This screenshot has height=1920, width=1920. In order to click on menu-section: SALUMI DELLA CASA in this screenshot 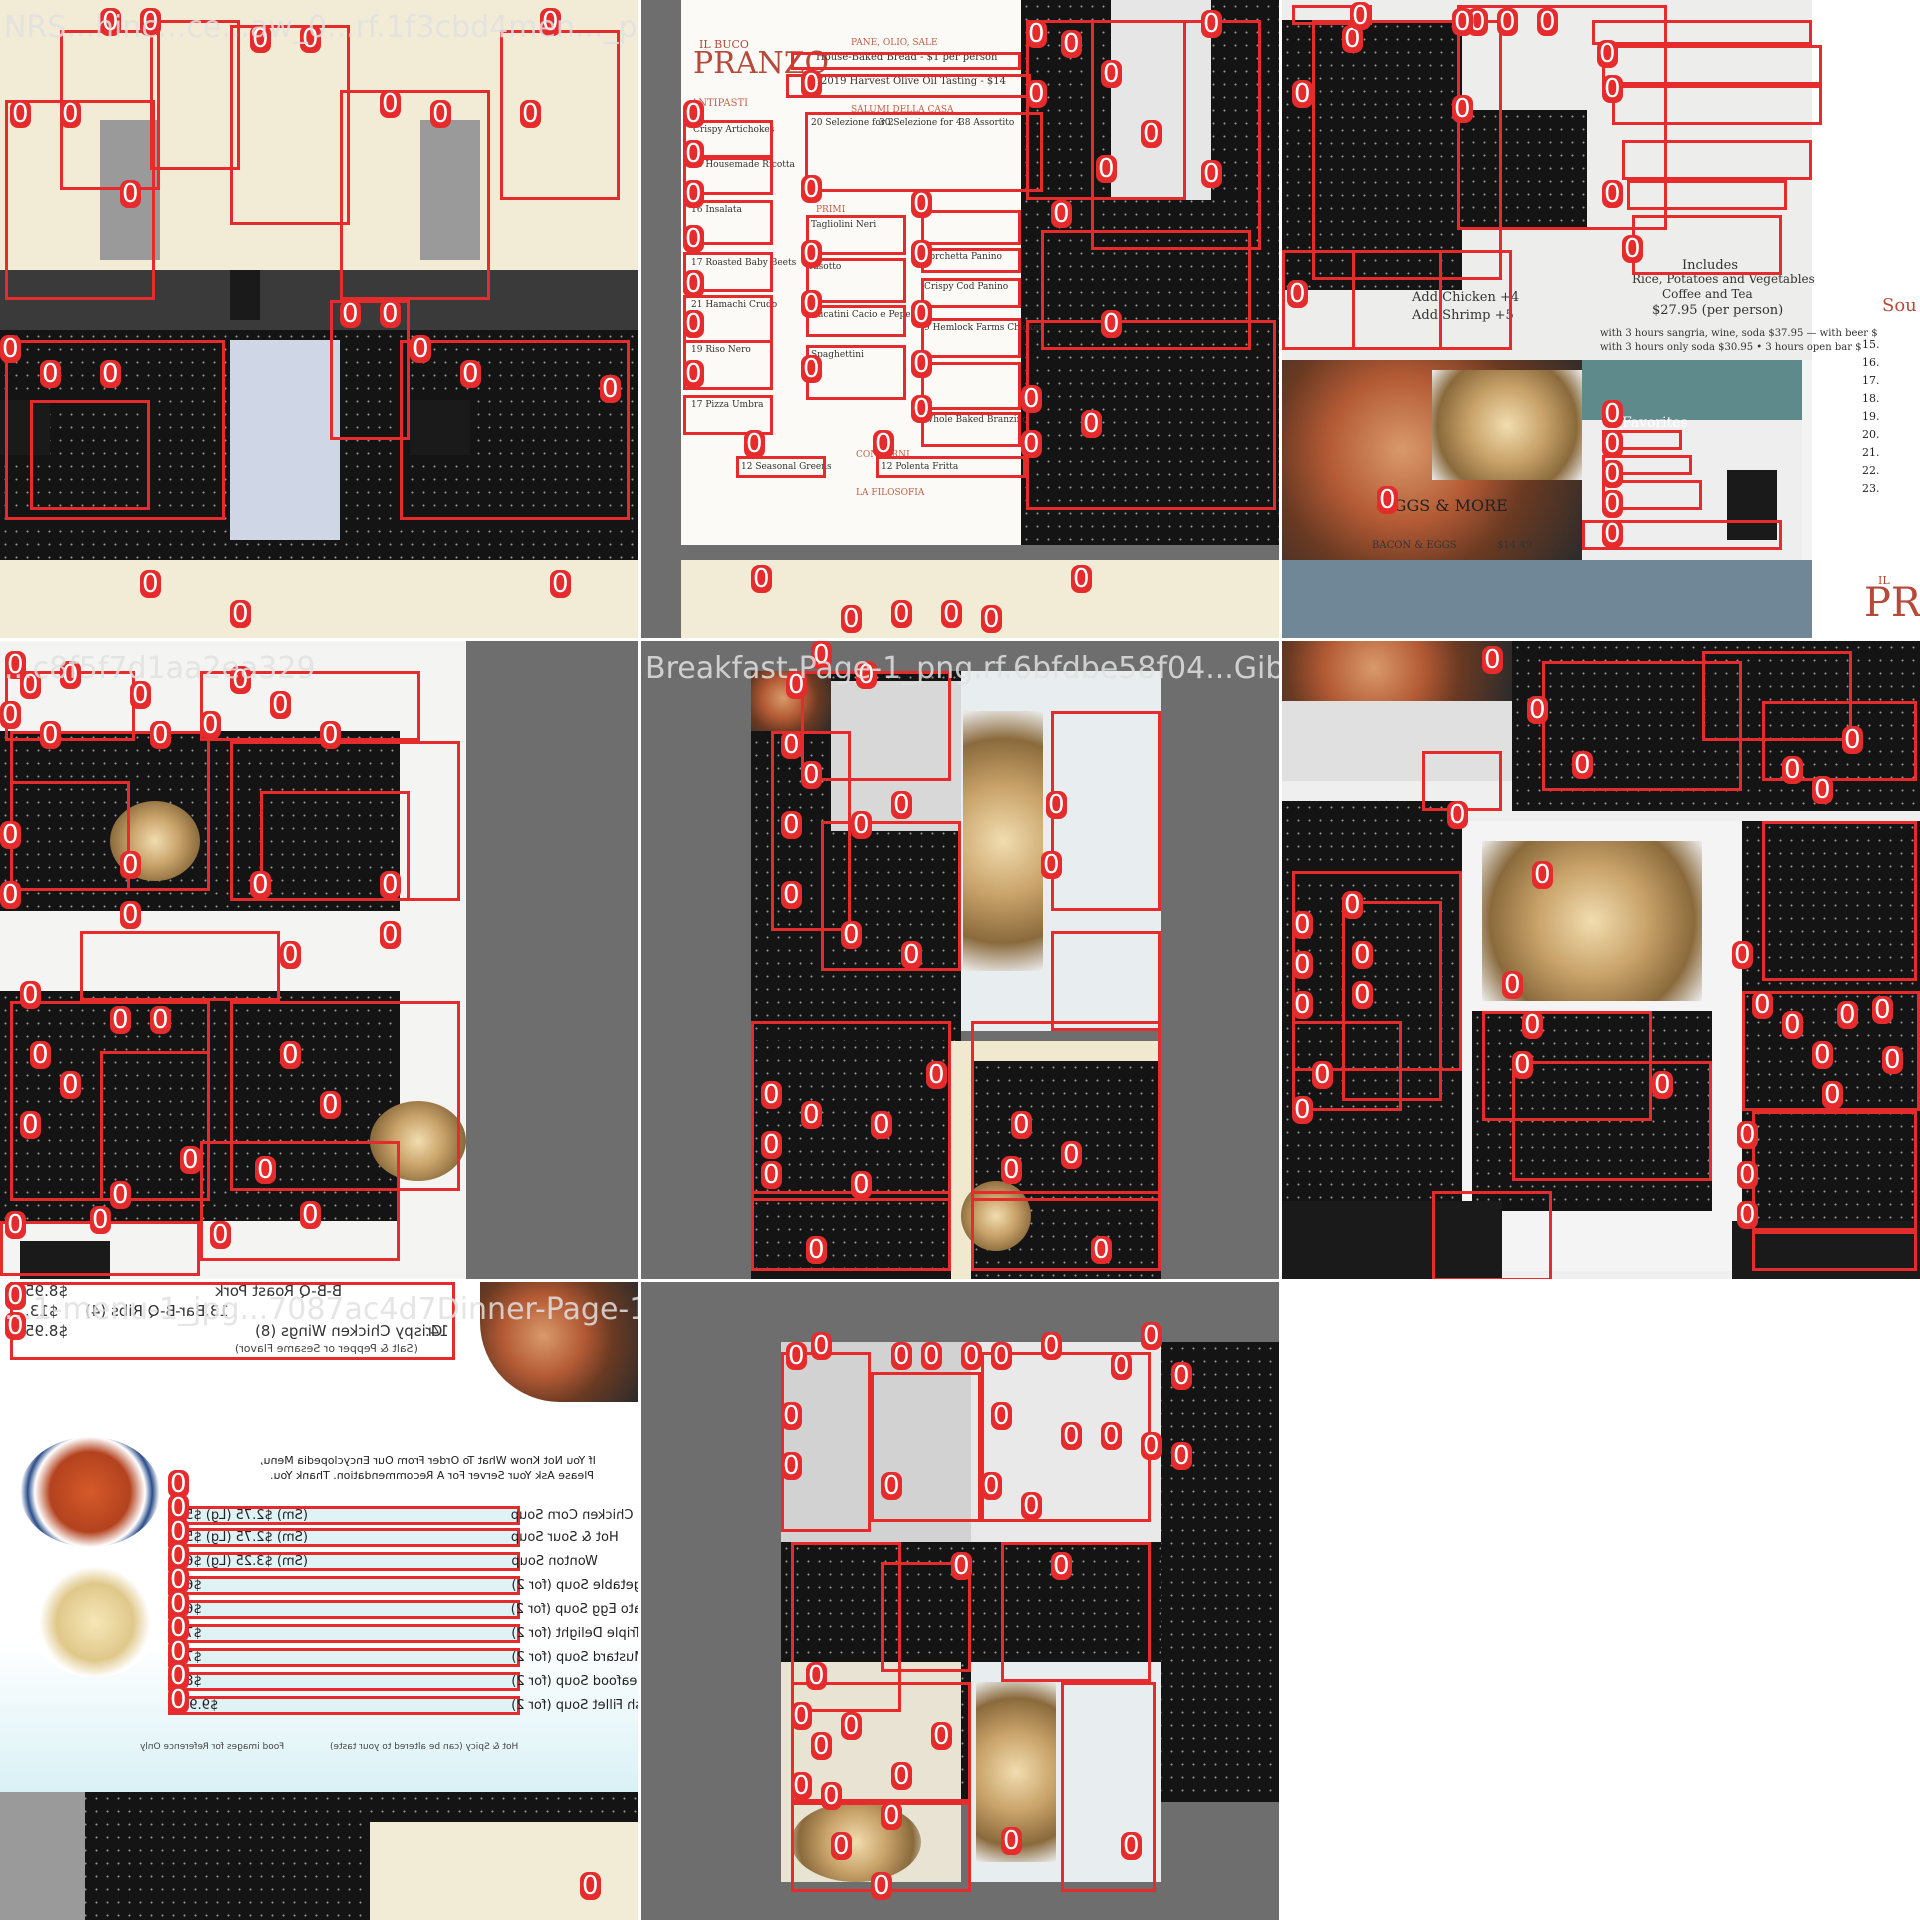, I will do `click(902, 110)`.